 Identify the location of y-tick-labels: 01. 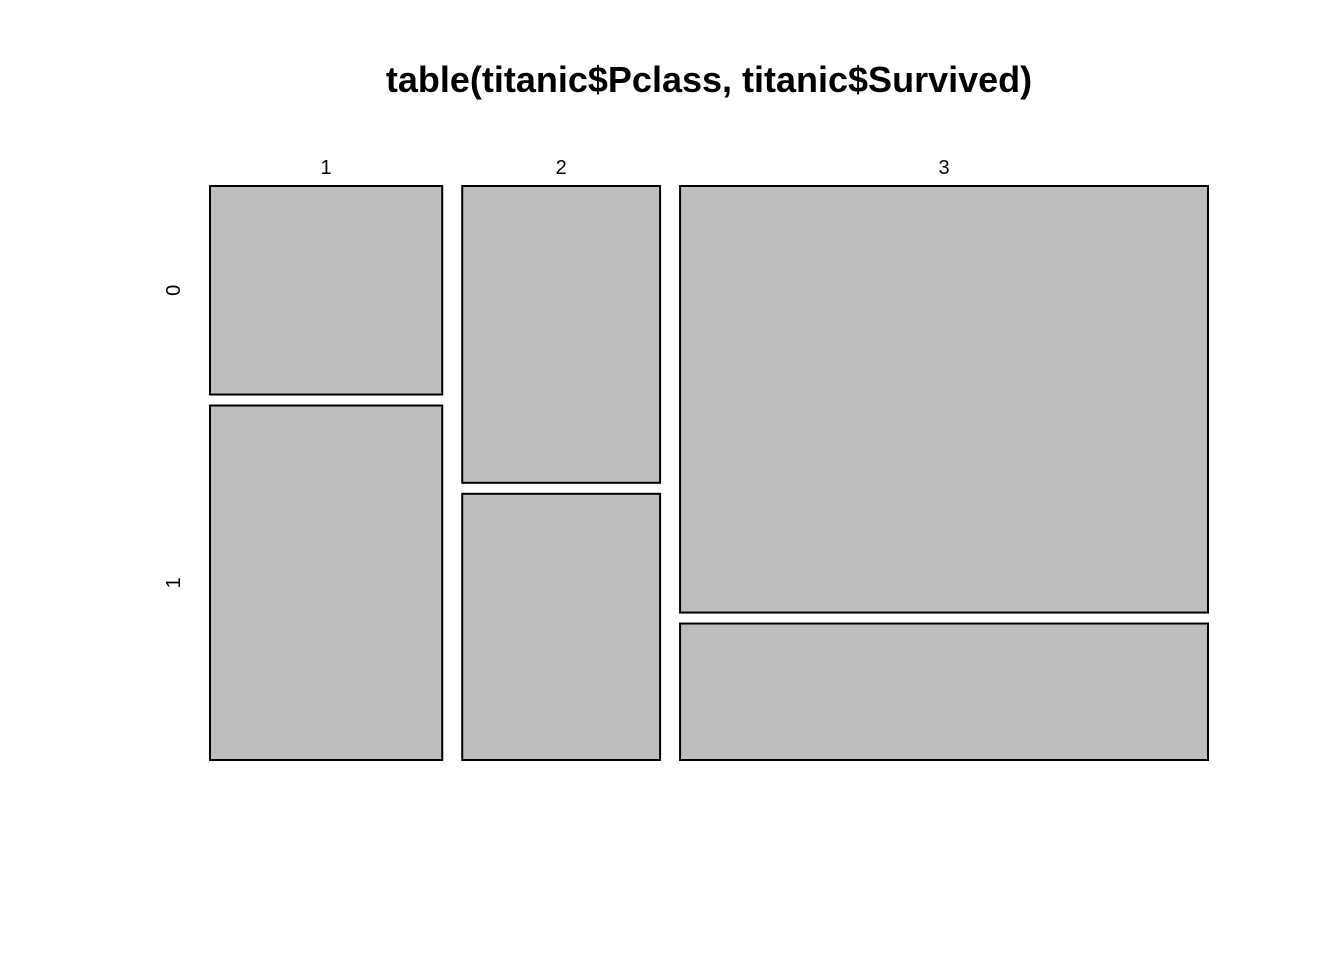
(174, 437).